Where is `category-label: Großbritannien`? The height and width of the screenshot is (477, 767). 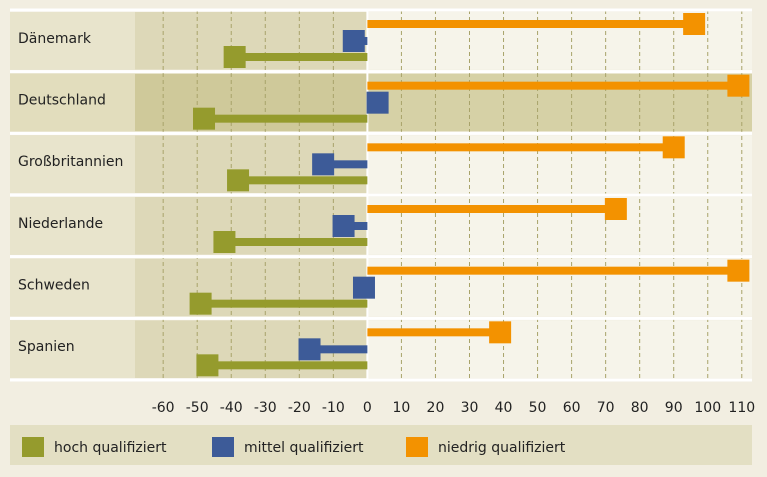 category-label: Großbritannien is located at coordinates (70, 162).